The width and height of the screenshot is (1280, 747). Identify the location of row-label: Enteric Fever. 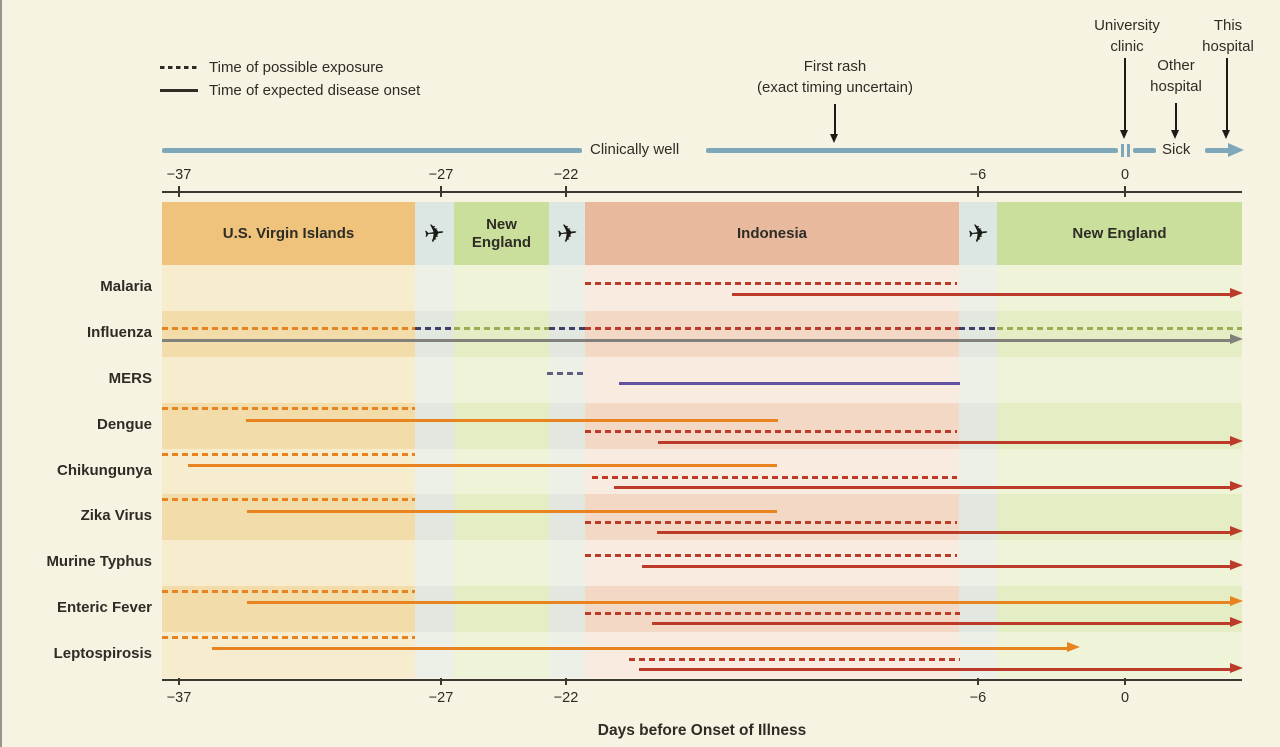
(104, 608).